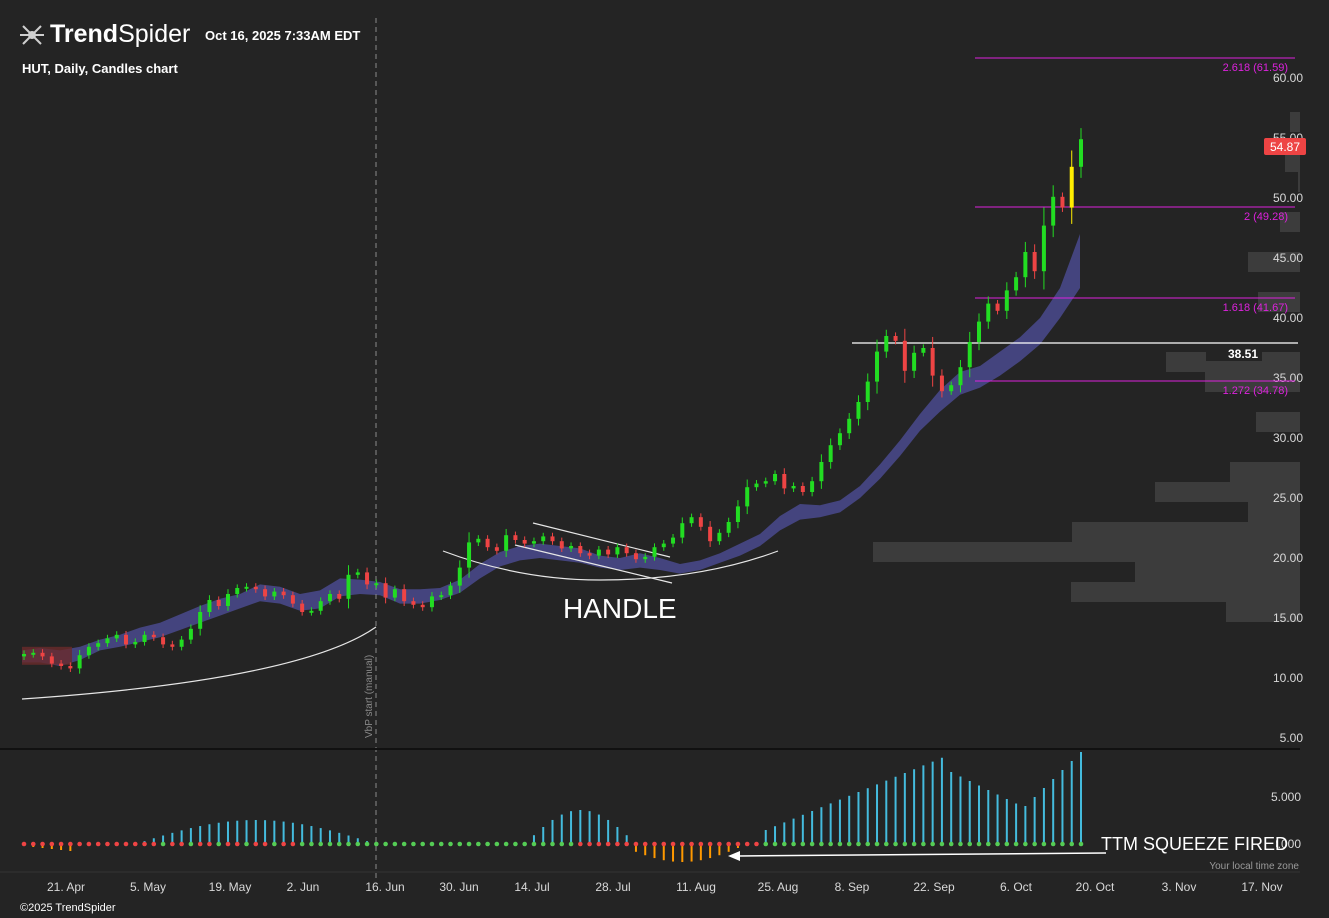  I want to click on level-label-bg, so click(1234, 353).